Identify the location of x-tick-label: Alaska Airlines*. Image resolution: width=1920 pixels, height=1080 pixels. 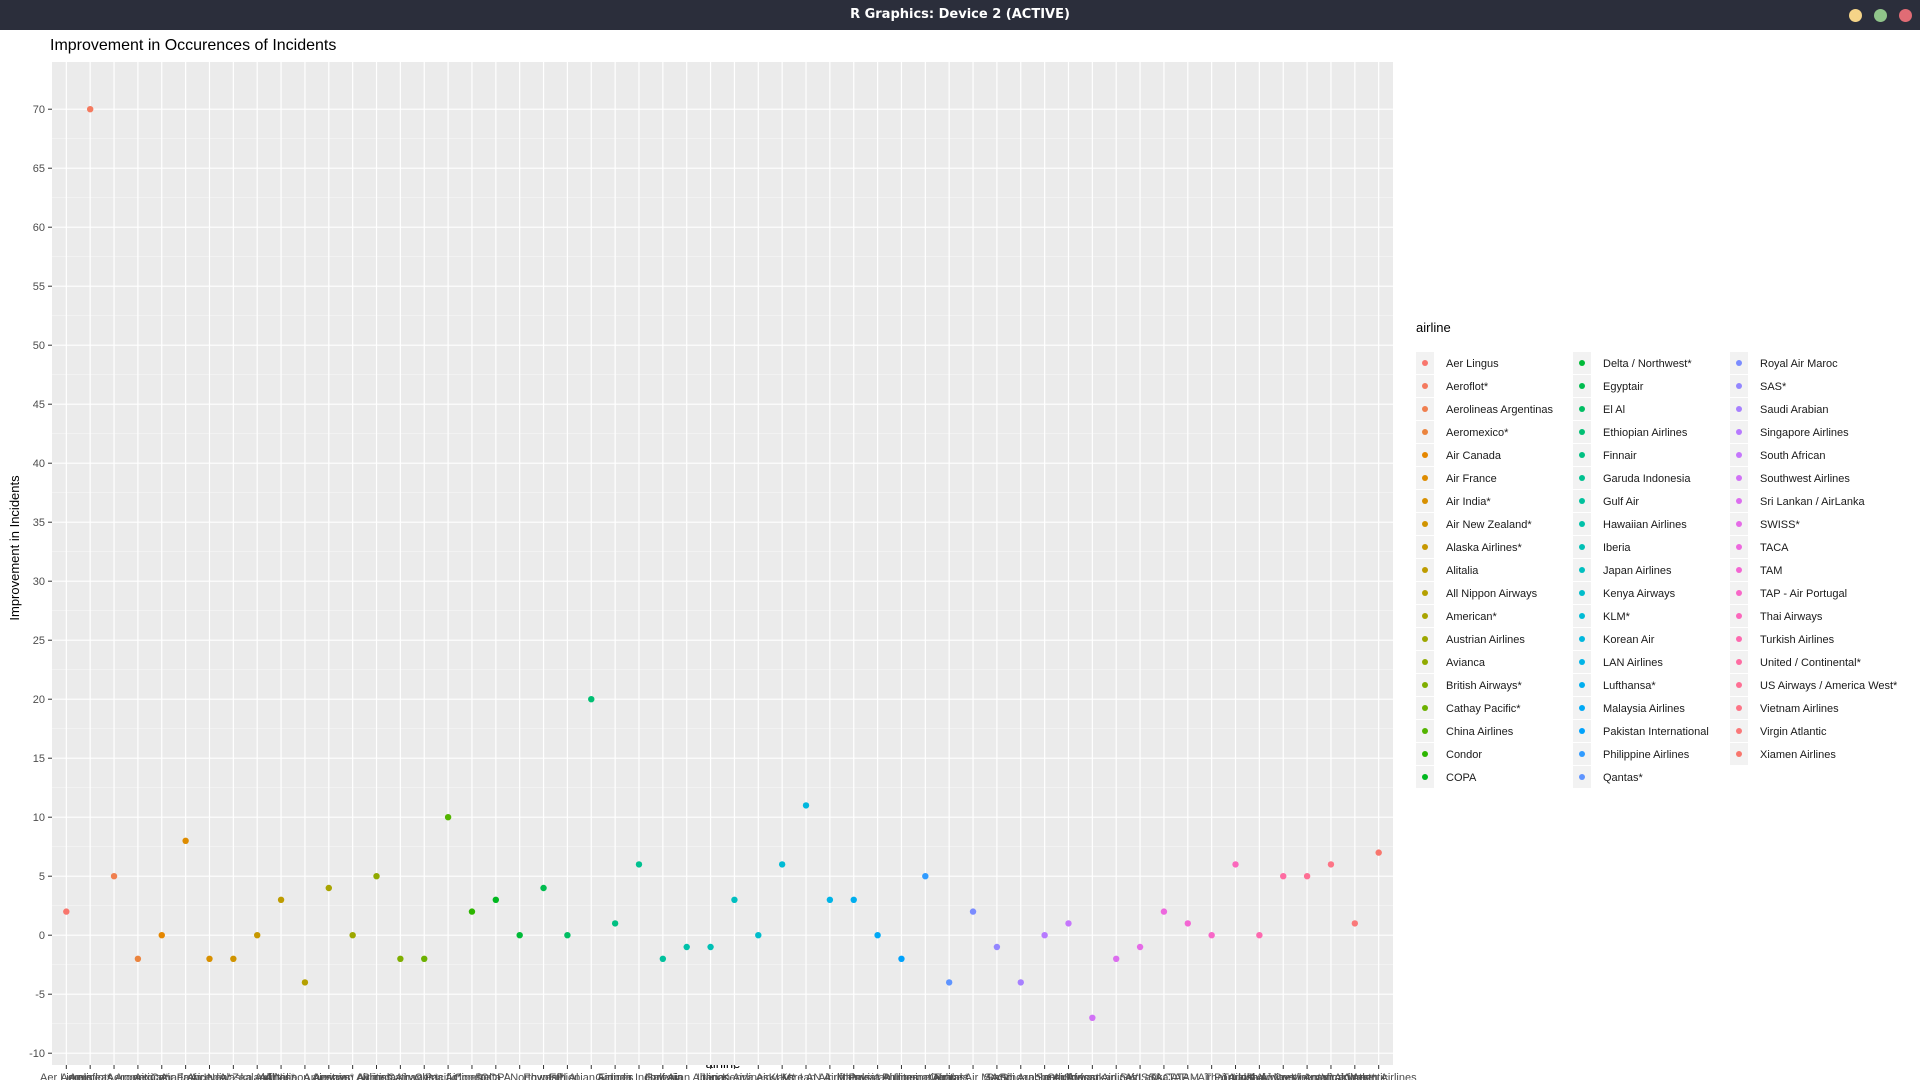
(257, 1076).